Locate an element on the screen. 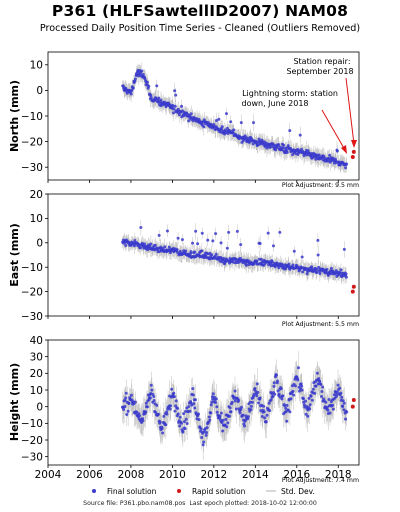 This screenshot has height=512, width=400. height-ytick-label: 0 is located at coordinates (39, 407).